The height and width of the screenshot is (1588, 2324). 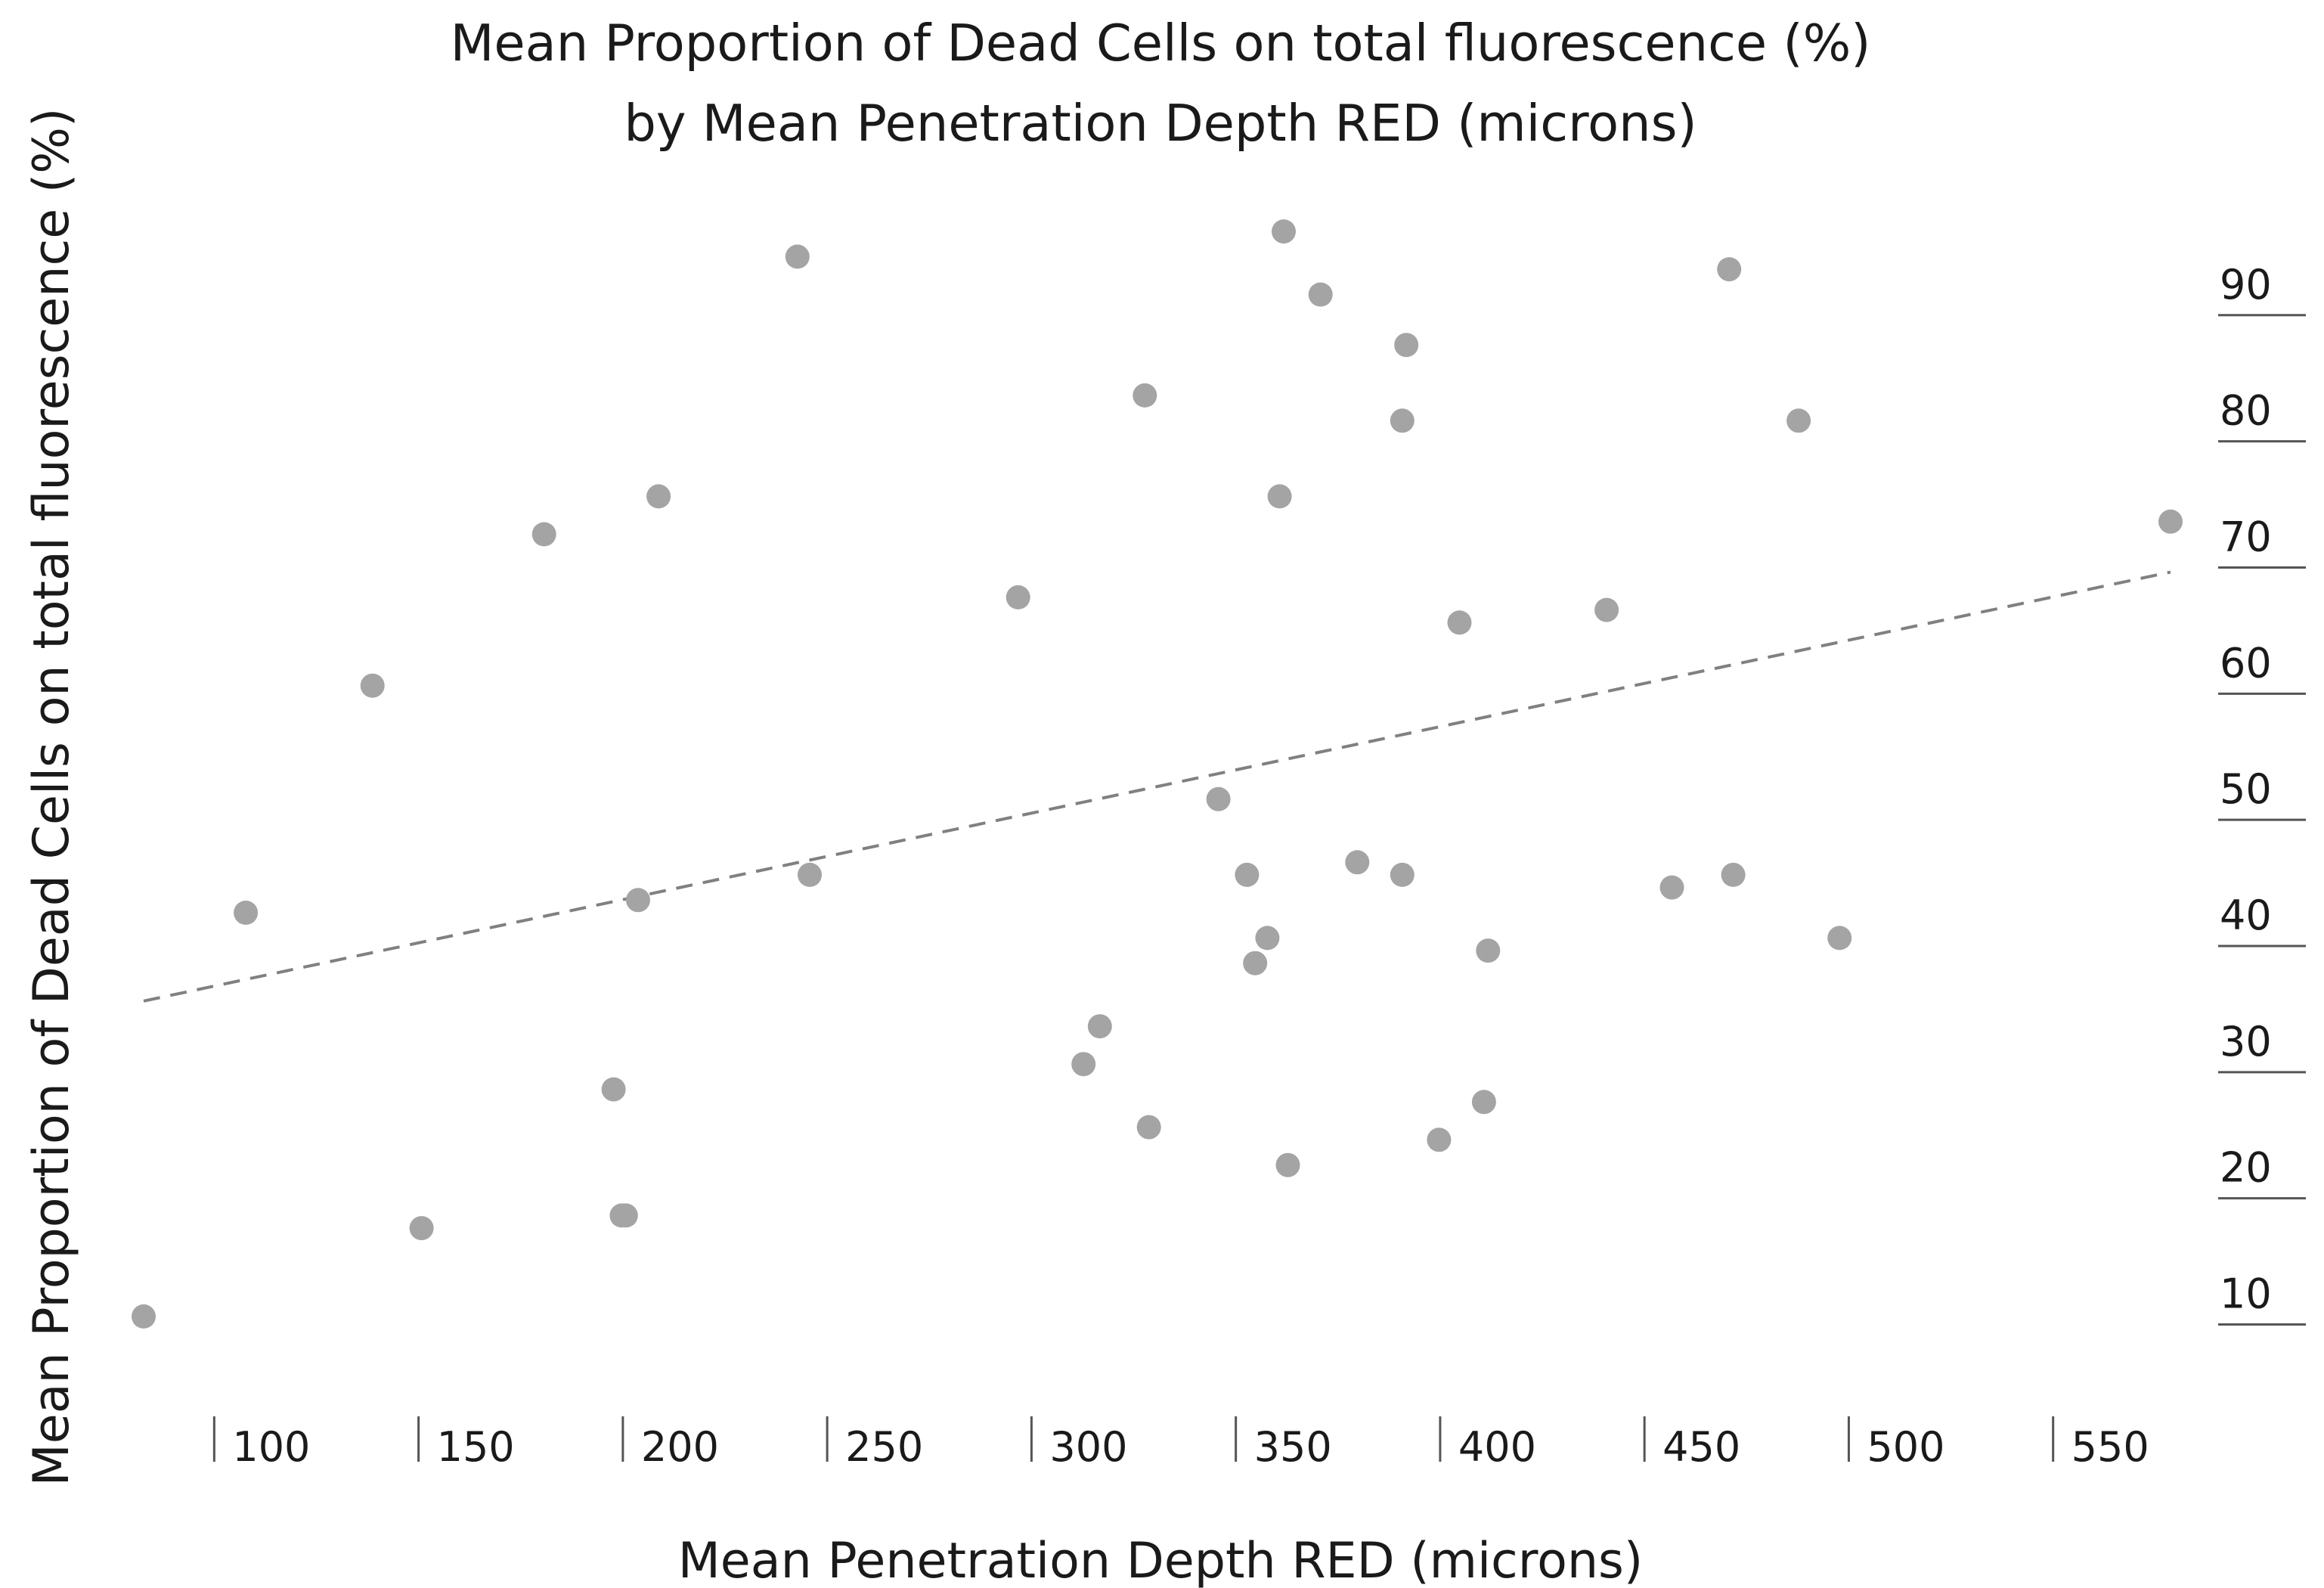 What do you see at coordinates (1180, 1443) in the screenshot?
I see `x-axis-ticks: 100 150 200 250 300 350 400 450 500 550` at bounding box center [1180, 1443].